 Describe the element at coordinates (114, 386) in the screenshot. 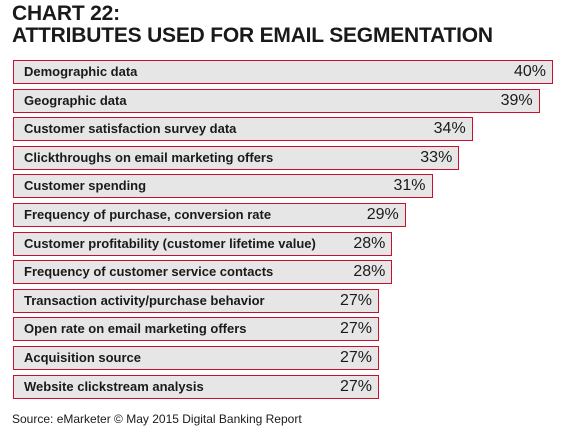

I see `bar-category-label: Website clickstream analysis` at that location.